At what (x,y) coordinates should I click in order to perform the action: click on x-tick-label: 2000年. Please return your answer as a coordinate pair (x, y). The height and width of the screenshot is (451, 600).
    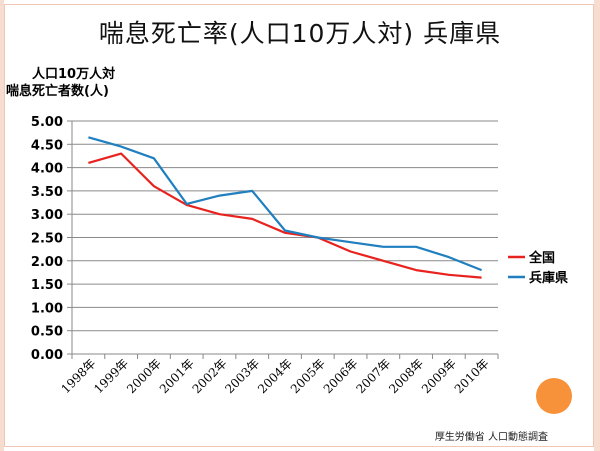
    Looking at the image, I should click on (144, 376).